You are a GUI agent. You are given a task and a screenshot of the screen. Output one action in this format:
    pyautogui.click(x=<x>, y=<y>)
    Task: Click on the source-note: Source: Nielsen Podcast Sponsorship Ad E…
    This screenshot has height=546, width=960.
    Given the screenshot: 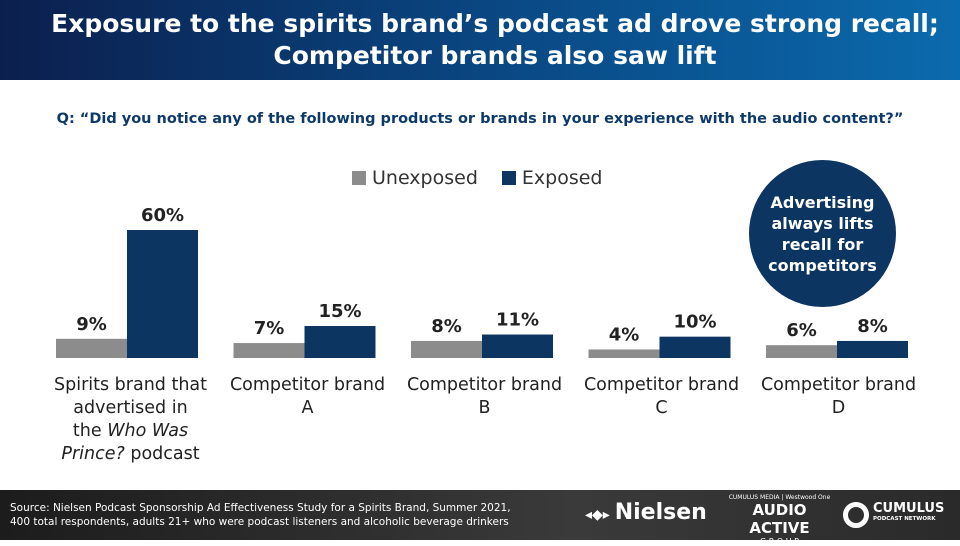 What is the action you would take?
    pyautogui.click(x=260, y=515)
    